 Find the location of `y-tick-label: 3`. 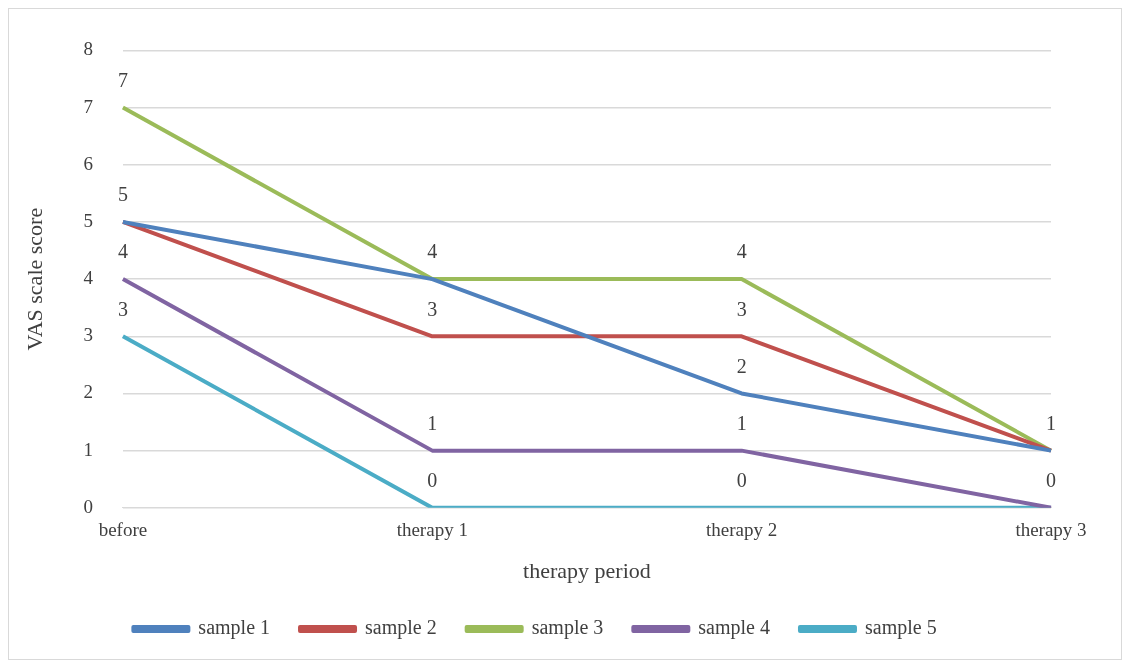

y-tick-label: 3 is located at coordinates (88, 335).